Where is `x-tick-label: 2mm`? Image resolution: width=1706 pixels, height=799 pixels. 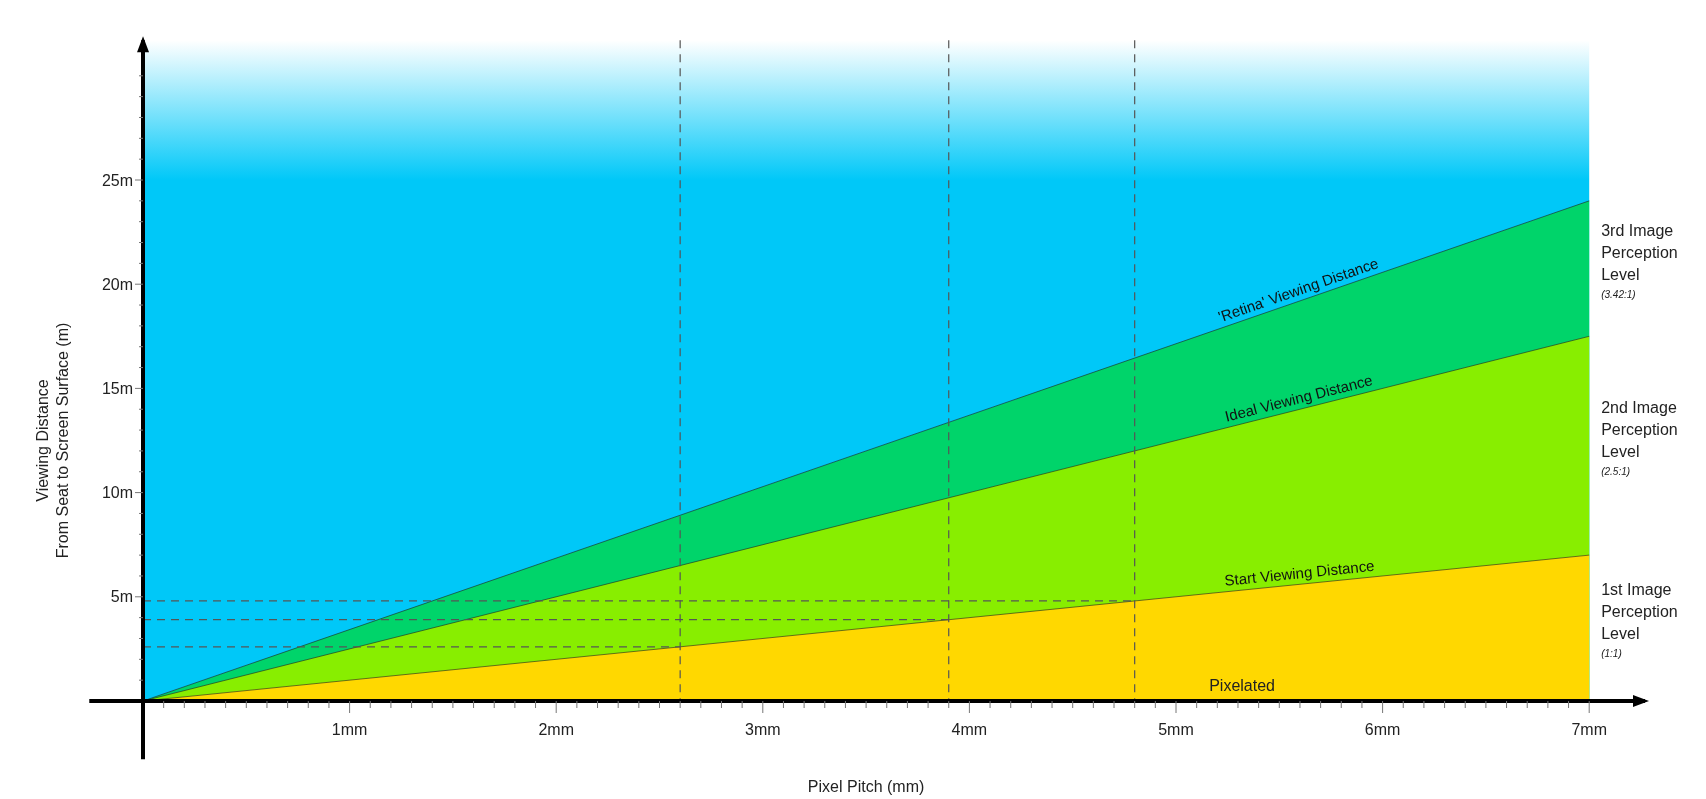
x-tick-label: 2mm is located at coordinates (556, 729).